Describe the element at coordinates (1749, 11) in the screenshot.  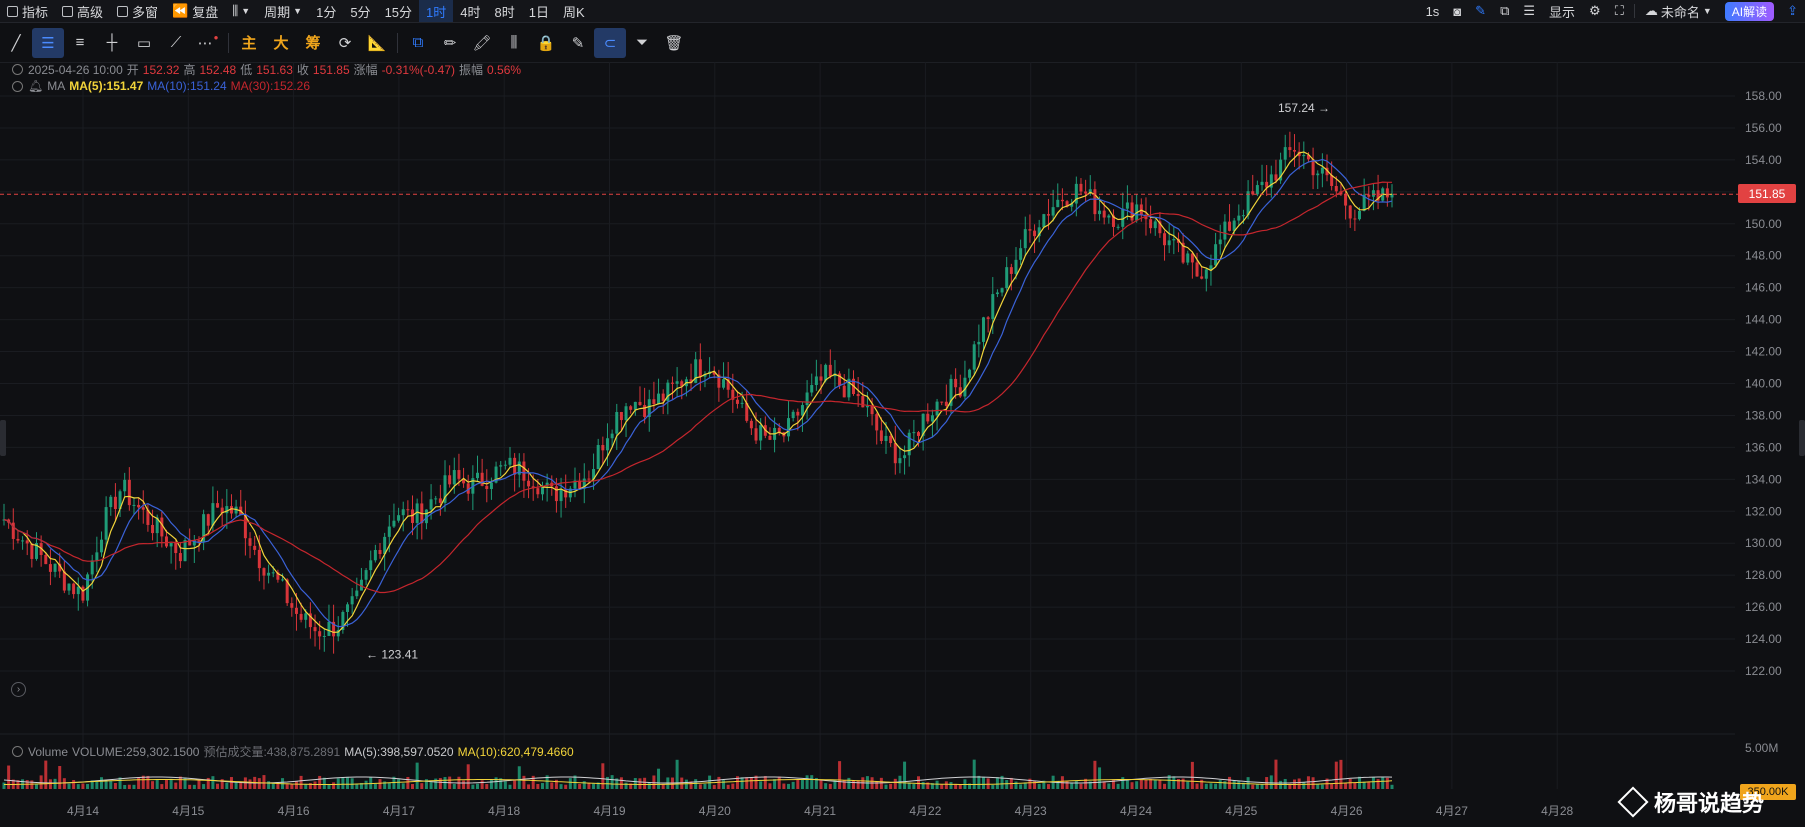
I see `ai-interpret-button: AI解读` at that location.